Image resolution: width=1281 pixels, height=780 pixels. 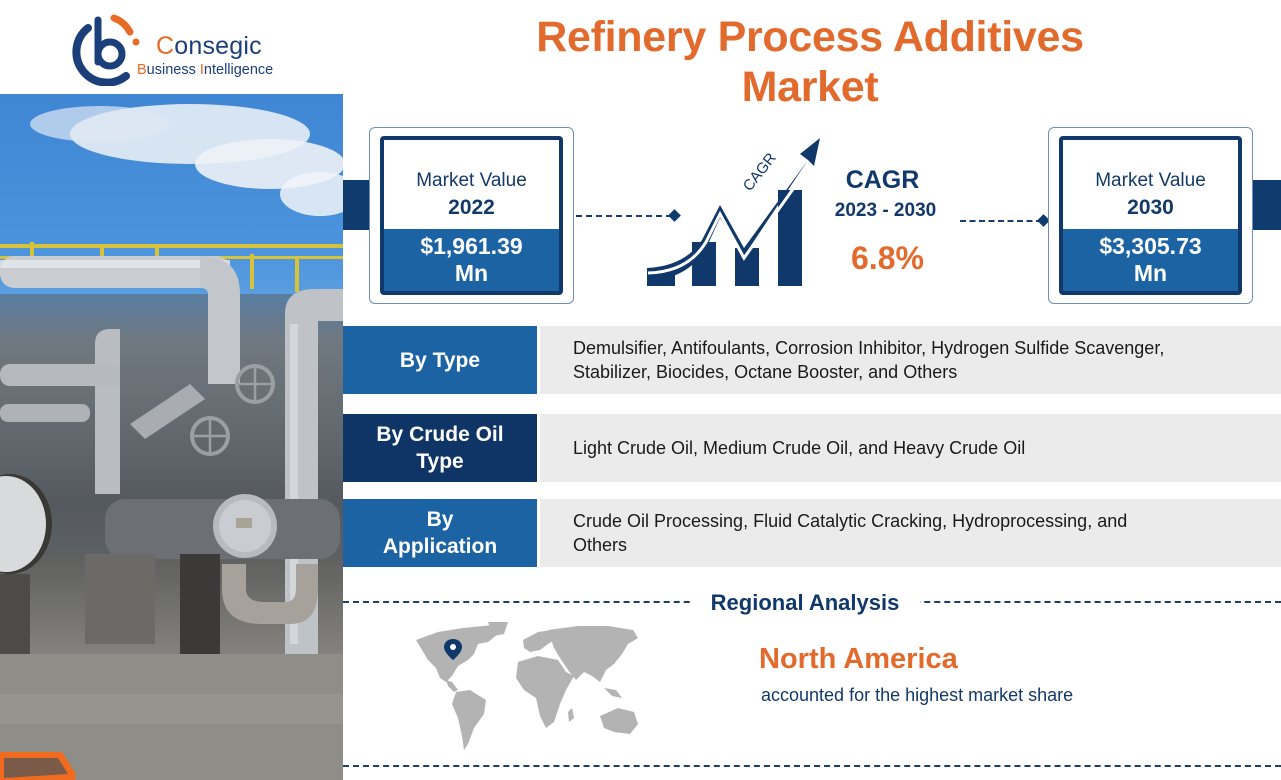 What do you see at coordinates (810, 62) in the screenshot?
I see `page-title: Refinery Process Additives Market` at bounding box center [810, 62].